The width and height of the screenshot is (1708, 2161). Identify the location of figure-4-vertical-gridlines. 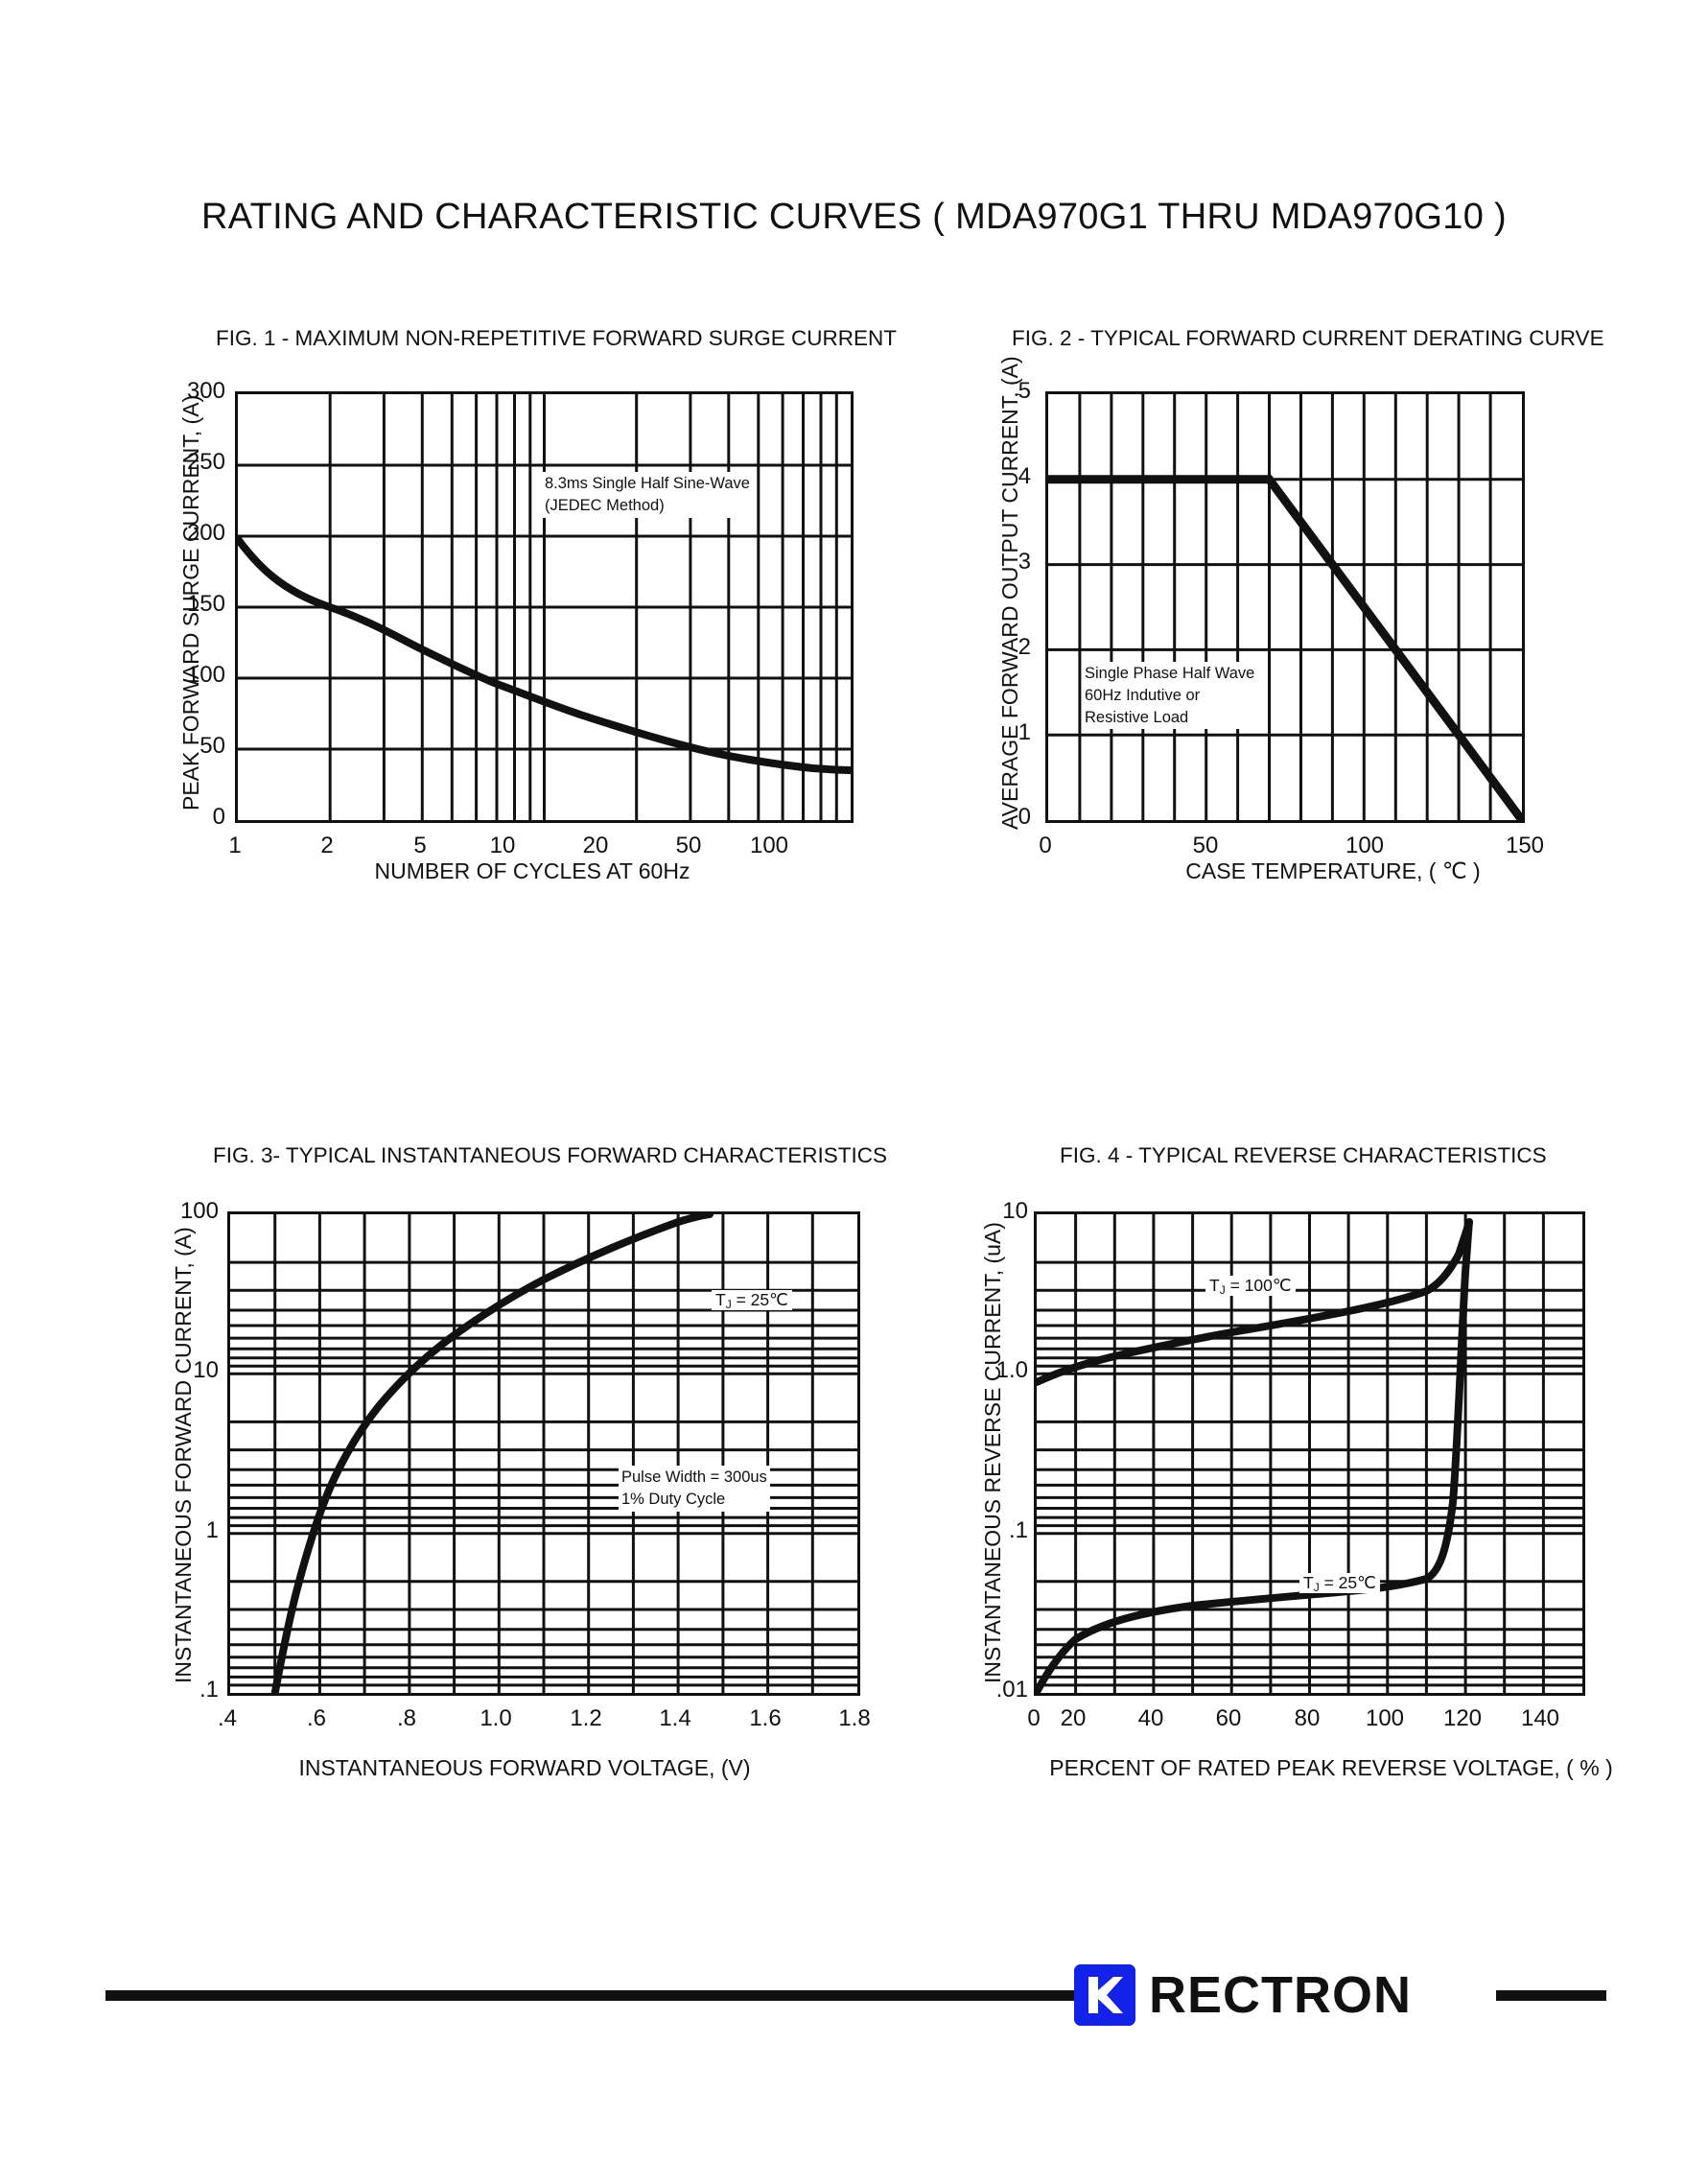
(1310, 1453).